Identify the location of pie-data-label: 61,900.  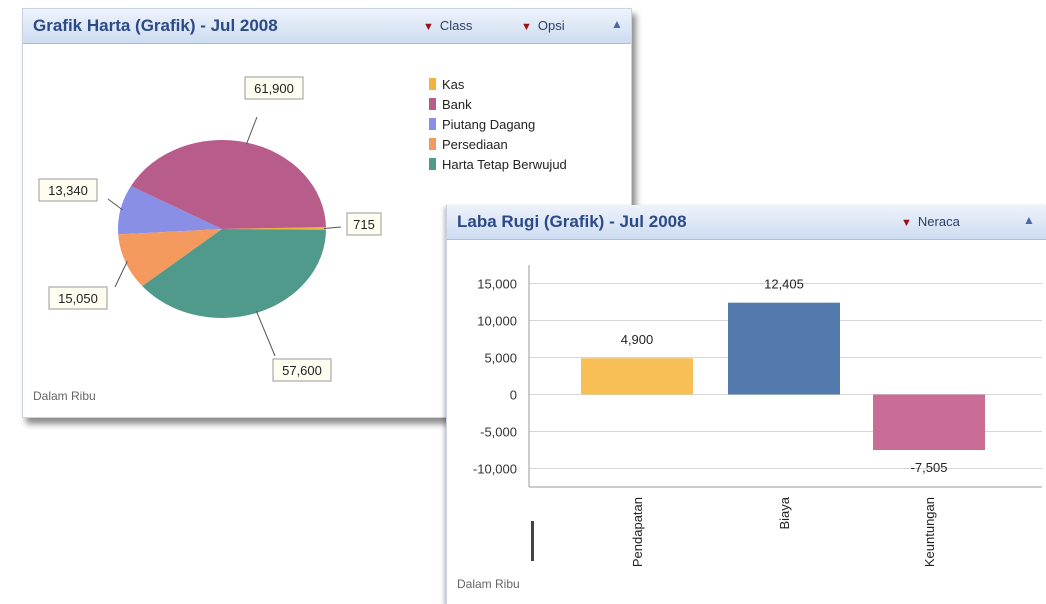
(274, 88).